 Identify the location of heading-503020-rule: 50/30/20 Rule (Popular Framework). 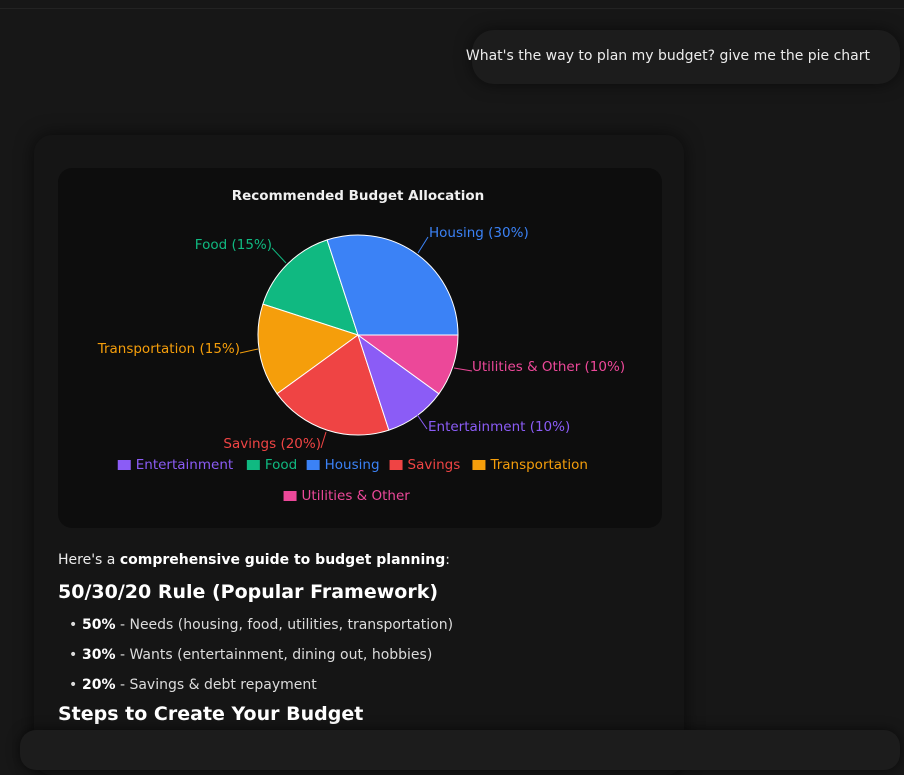
(248, 592).